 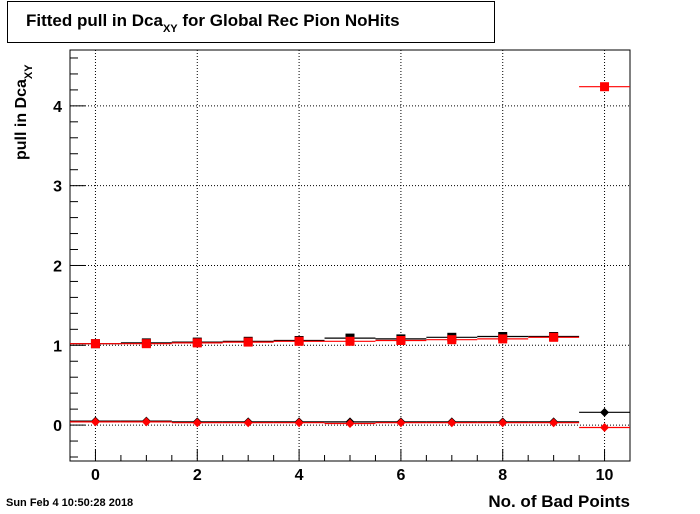 What do you see at coordinates (95, 475) in the screenshot?
I see `x-tick-label: 0` at bounding box center [95, 475].